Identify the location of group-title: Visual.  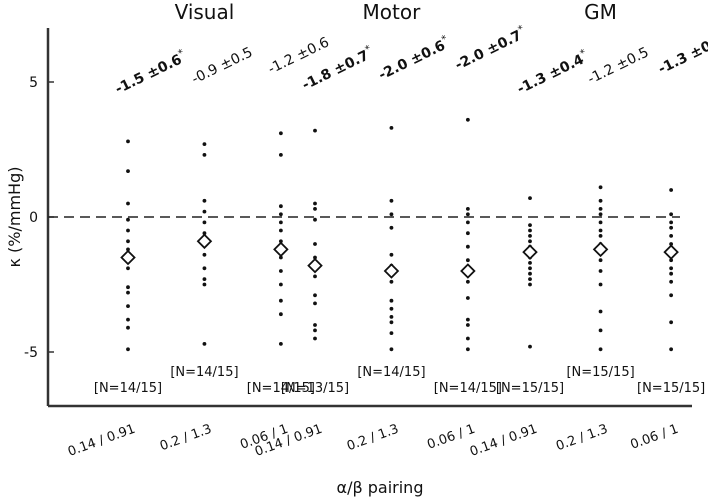
(205, 12).